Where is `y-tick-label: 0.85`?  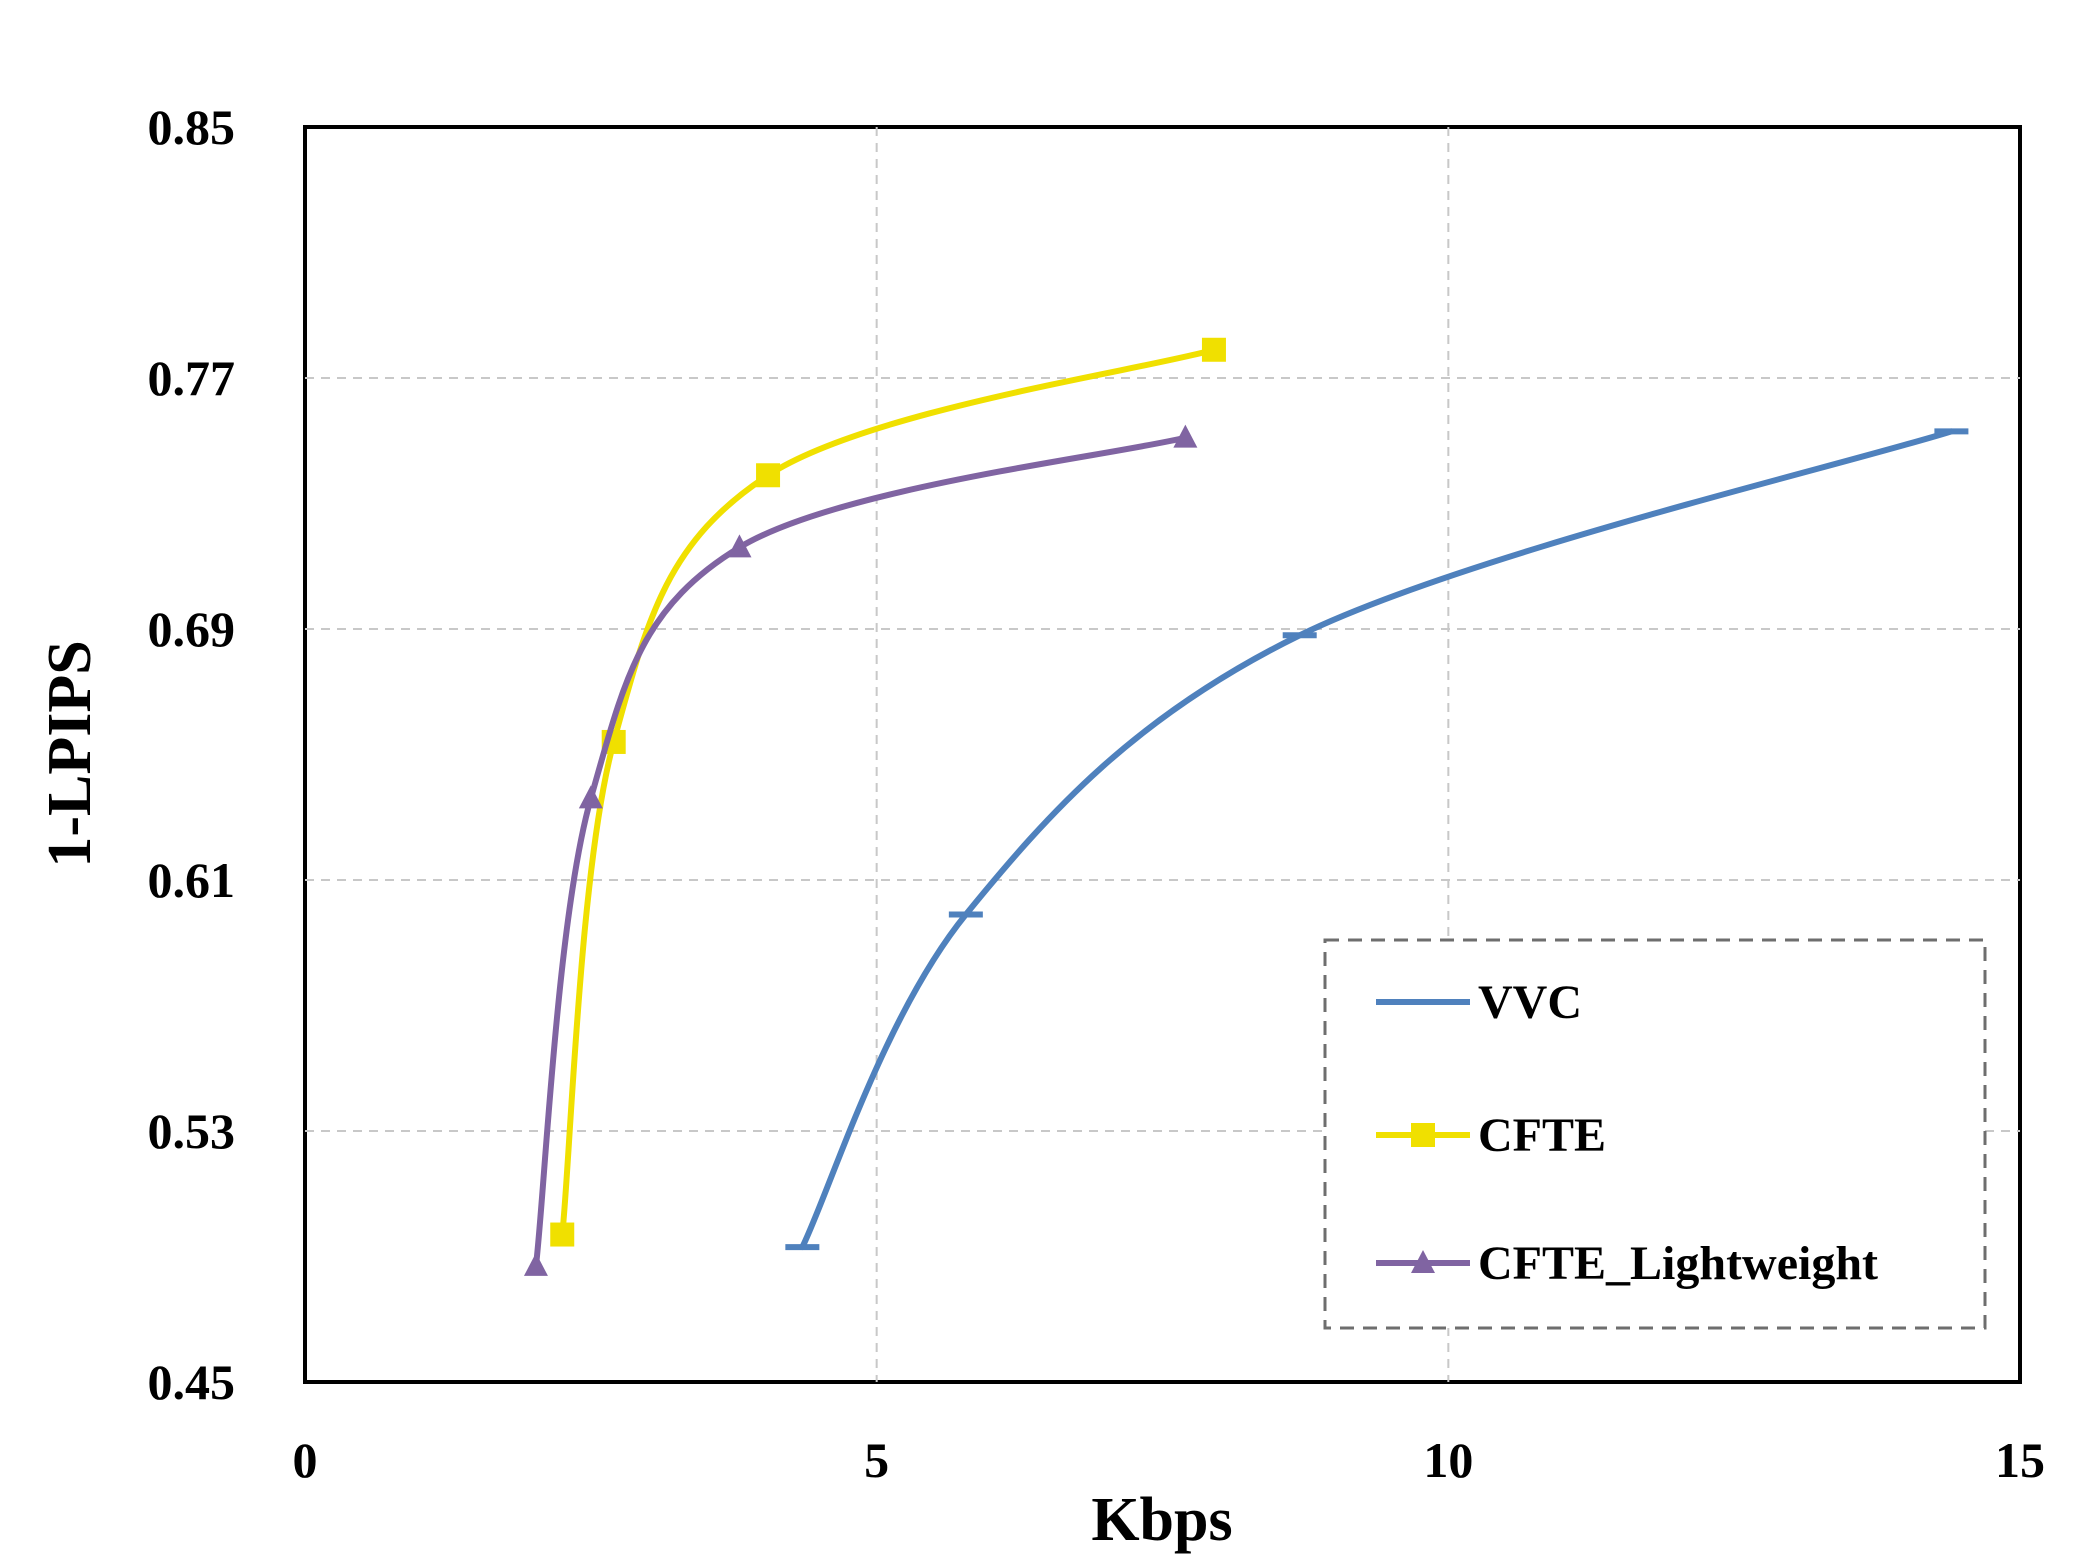
y-tick-label: 0.85 is located at coordinates (192, 127).